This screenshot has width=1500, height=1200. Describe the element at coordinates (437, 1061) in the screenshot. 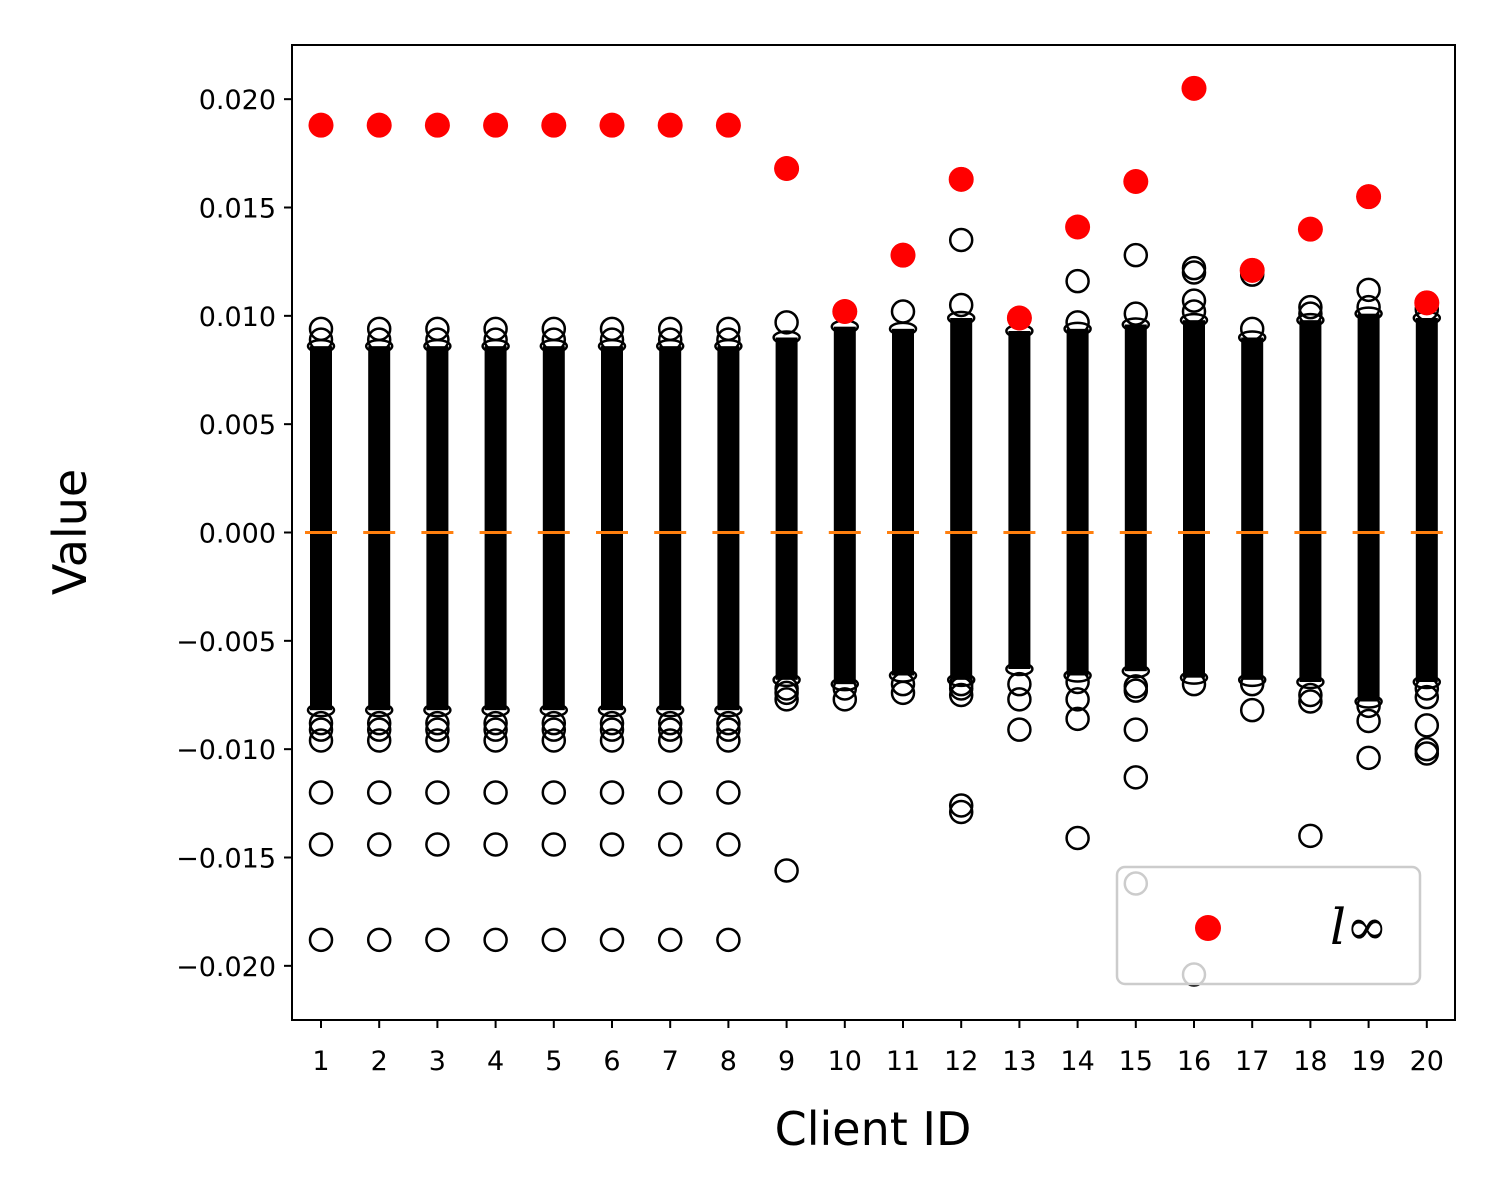

I see `x-tick-label: 3` at that location.